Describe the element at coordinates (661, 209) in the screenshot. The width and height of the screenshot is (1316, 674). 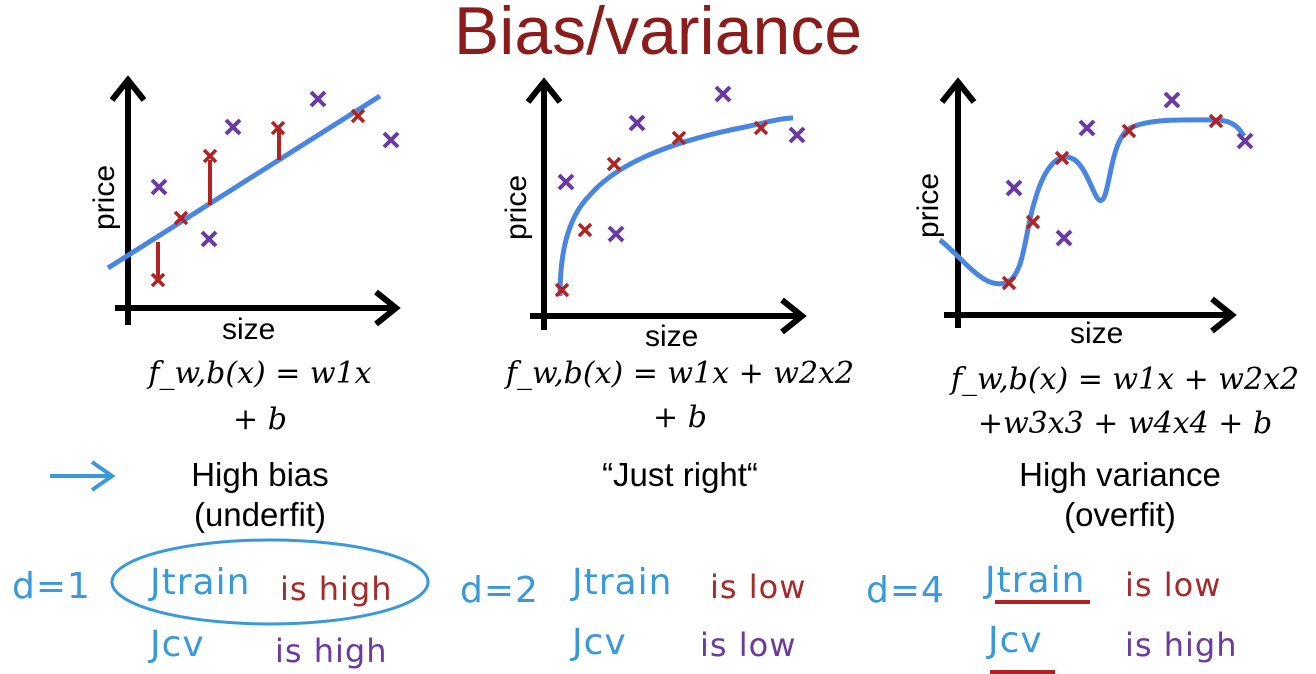
I see `panel2-red-crosses` at that location.